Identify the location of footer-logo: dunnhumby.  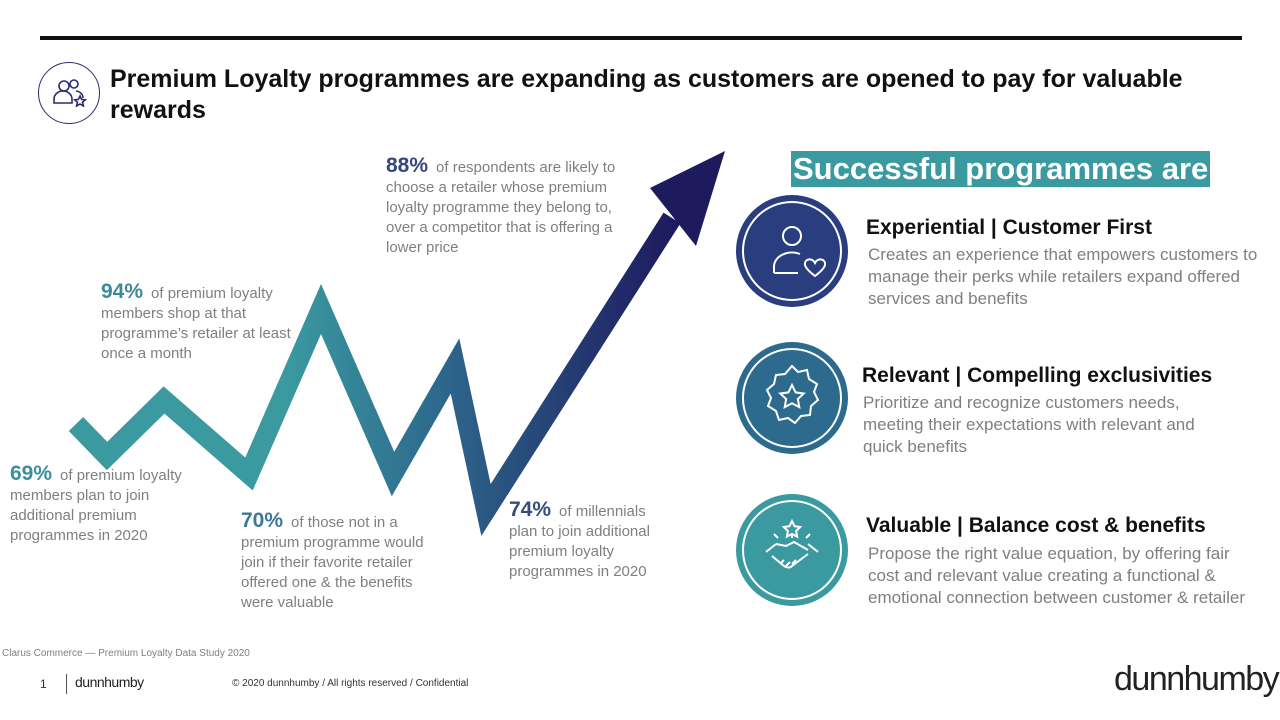
(109, 682).